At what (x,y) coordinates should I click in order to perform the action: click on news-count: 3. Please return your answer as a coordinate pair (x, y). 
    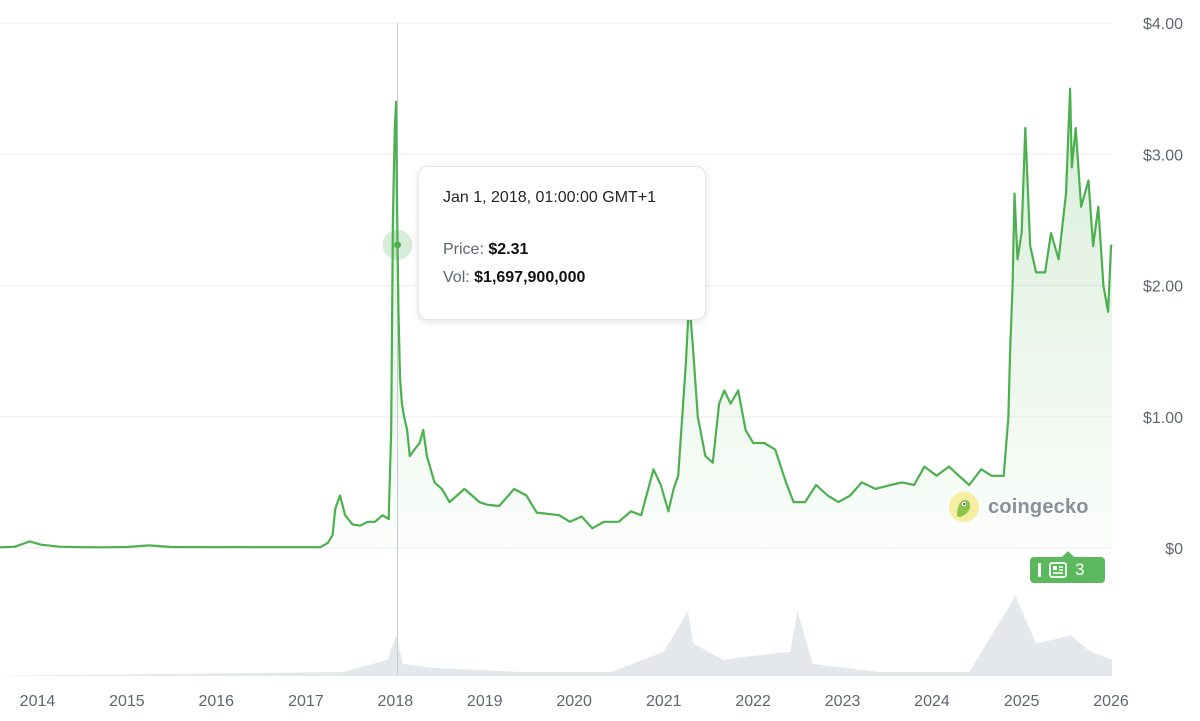
    Looking at the image, I should click on (1080, 569).